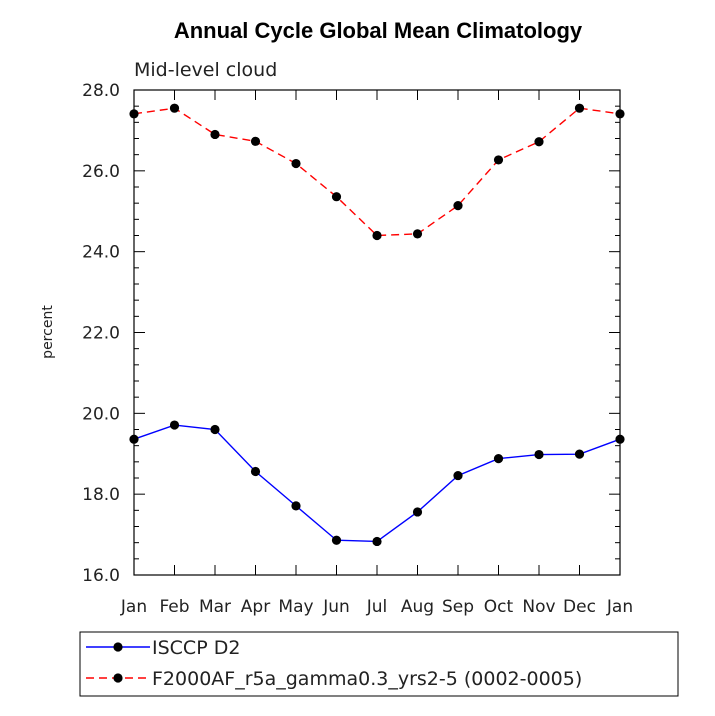  I want to click on y-tick-label: 16.0, so click(101, 576).